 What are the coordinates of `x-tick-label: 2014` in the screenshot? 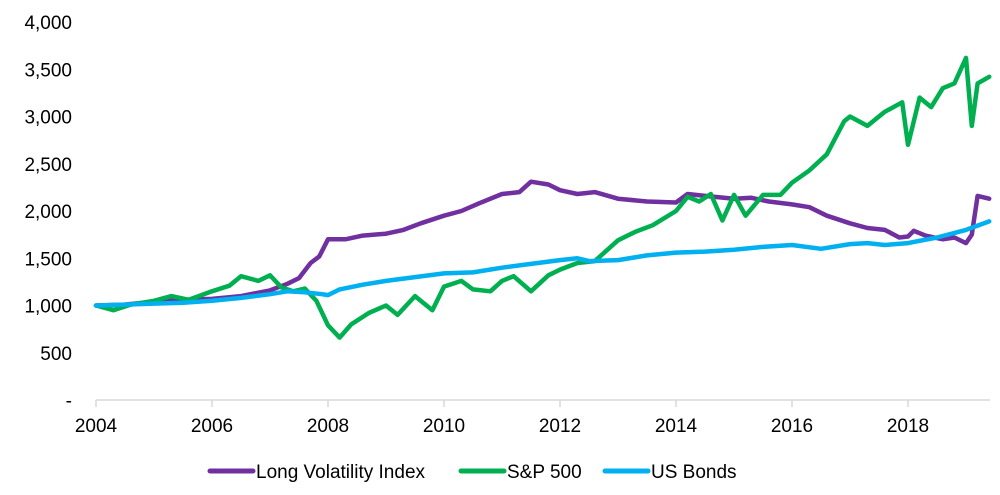 It's located at (676, 426).